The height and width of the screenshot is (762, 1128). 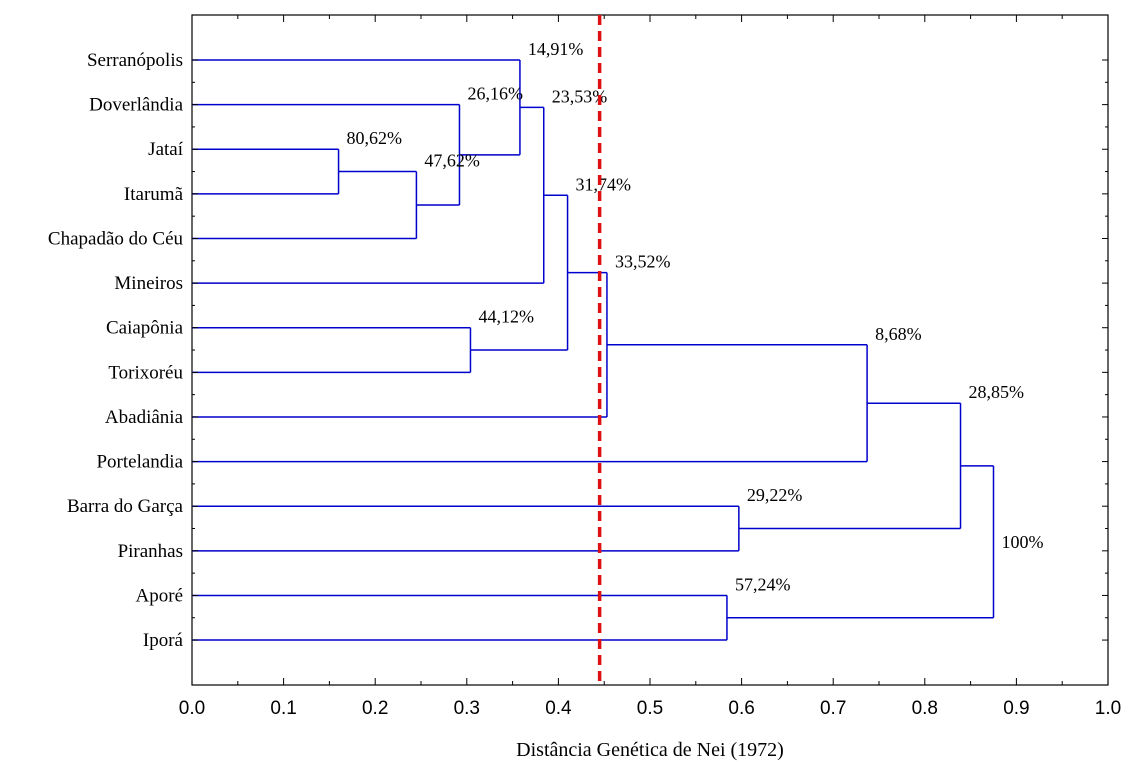 What do you see at coordinates (898, 334) in the screenshot?
I see `node-label-n9: 8,68%` at bounding box center [898, 334].